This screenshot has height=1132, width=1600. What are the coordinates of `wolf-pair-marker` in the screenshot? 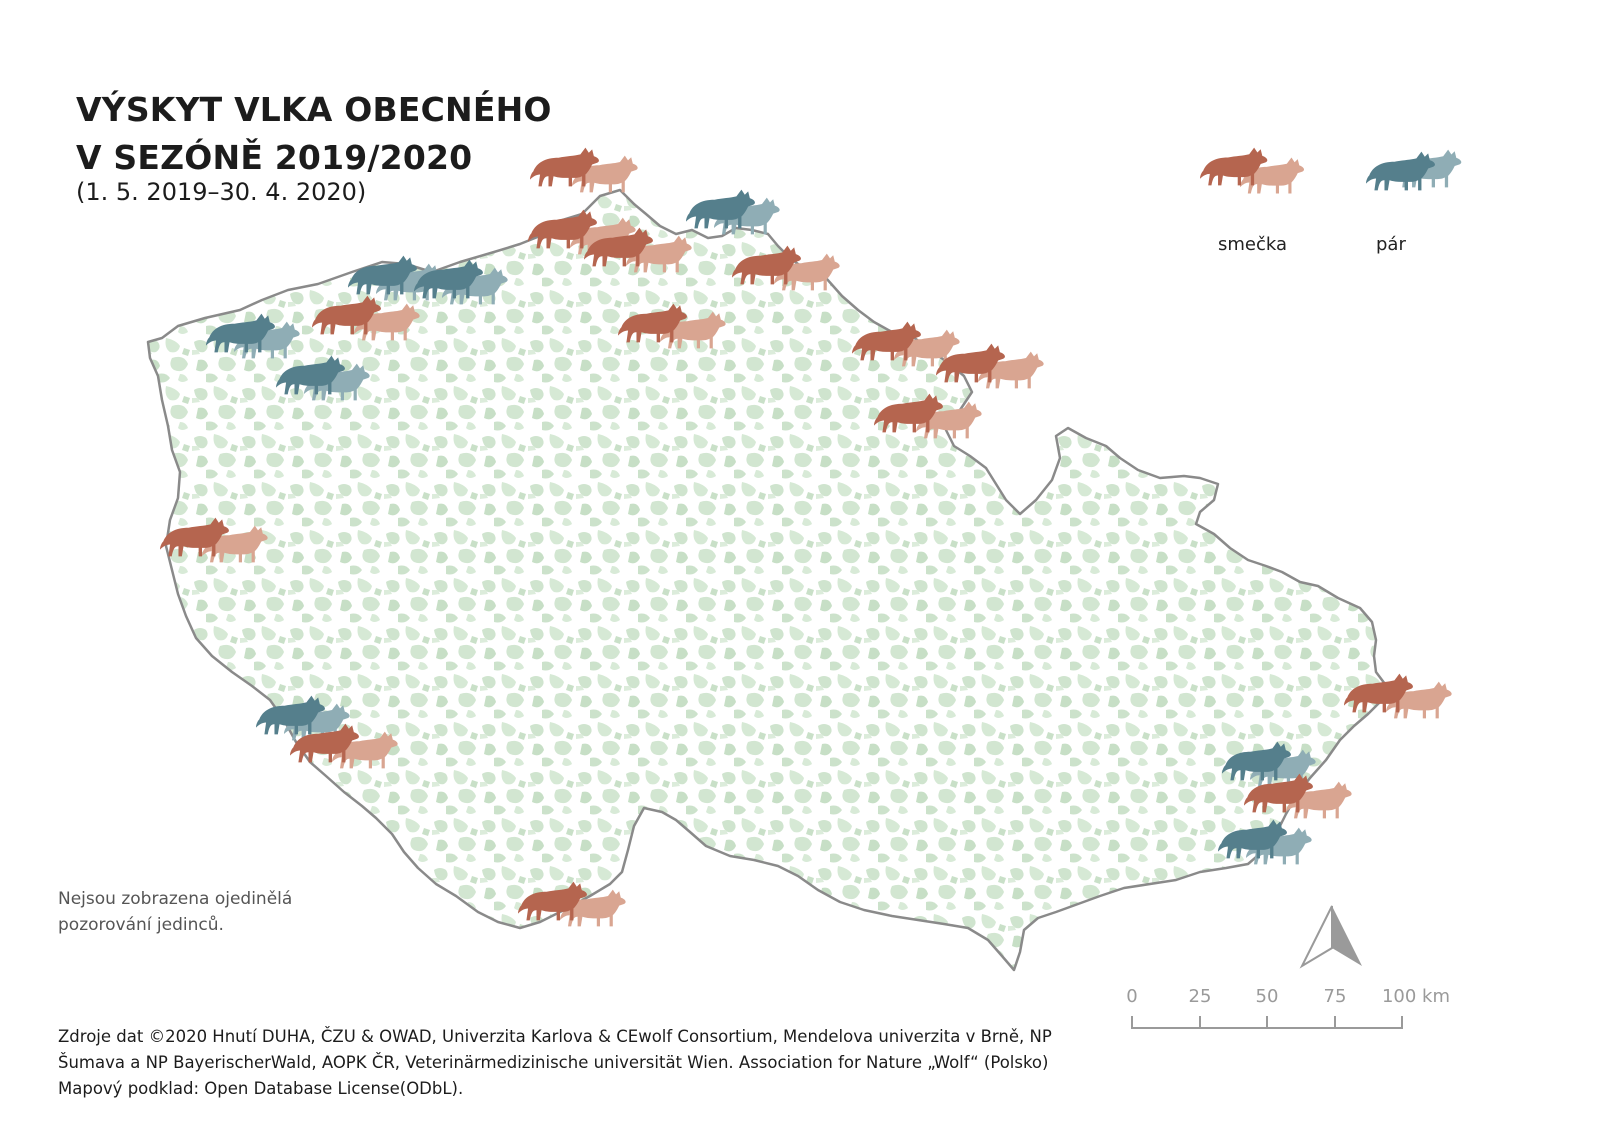 It's located at (733, 212).